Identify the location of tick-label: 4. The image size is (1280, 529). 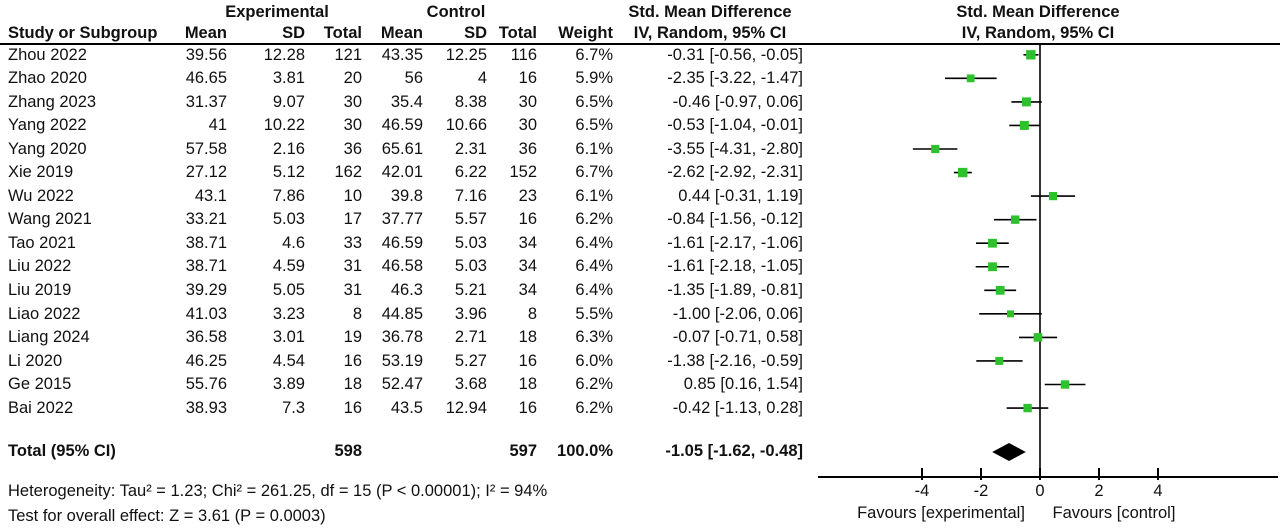
(1157, 491).